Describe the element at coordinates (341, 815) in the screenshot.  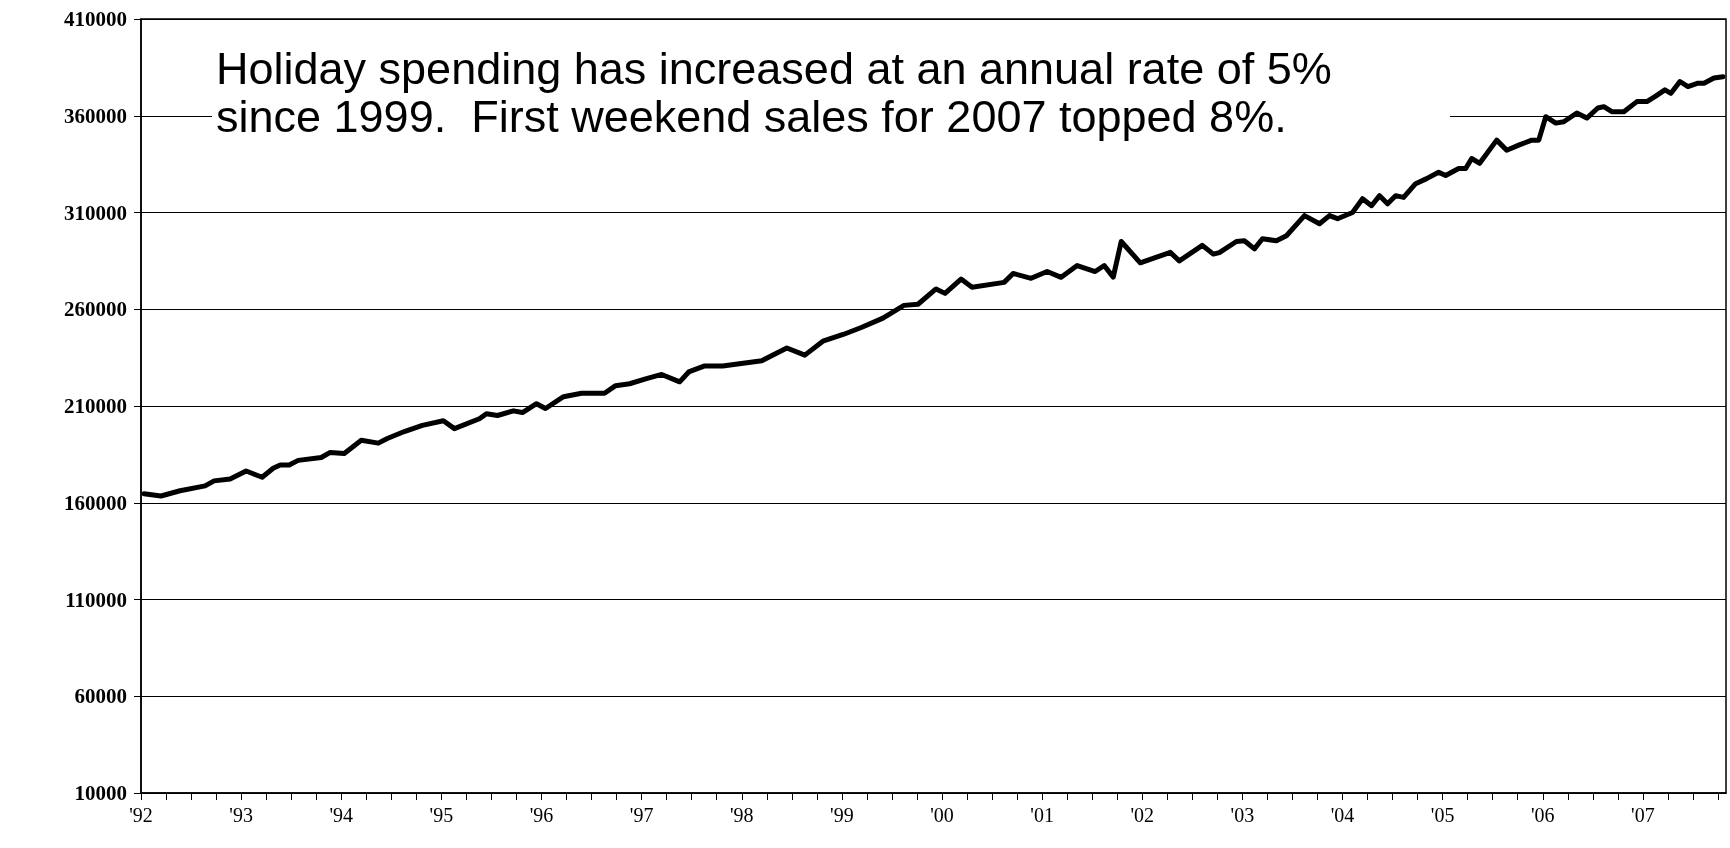
I see `x-tick-label: '94` at that location.